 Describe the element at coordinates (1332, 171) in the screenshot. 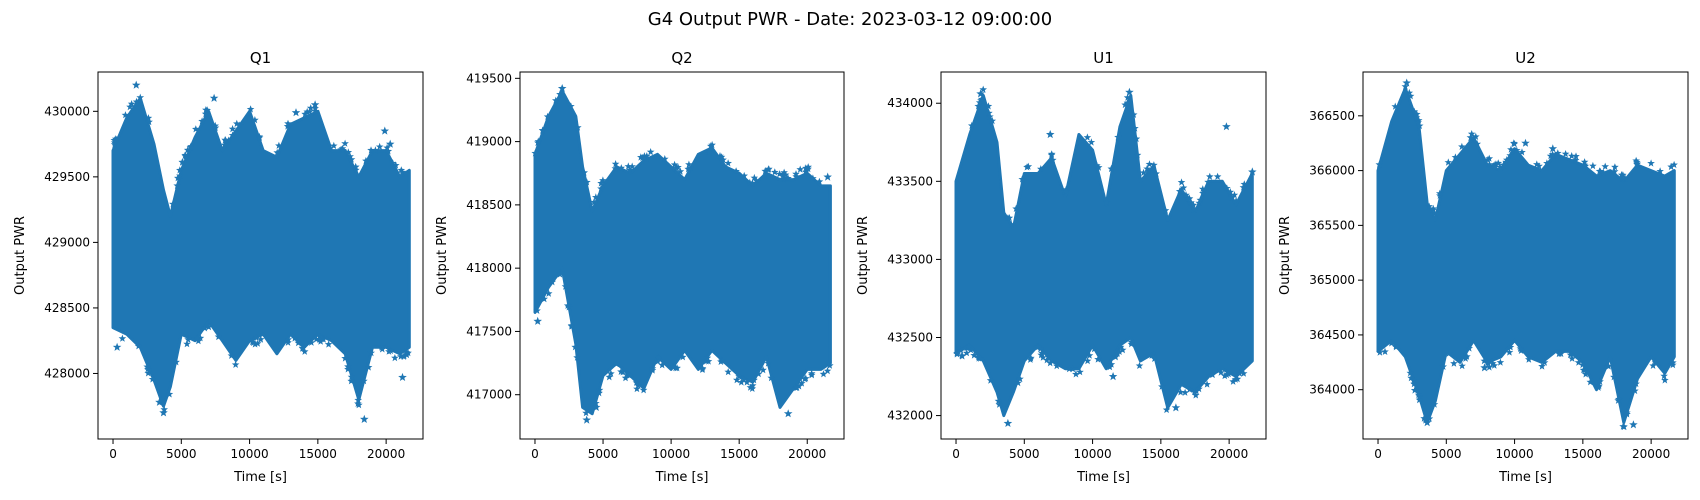

I see `y-tick-label: 366000` at that location.